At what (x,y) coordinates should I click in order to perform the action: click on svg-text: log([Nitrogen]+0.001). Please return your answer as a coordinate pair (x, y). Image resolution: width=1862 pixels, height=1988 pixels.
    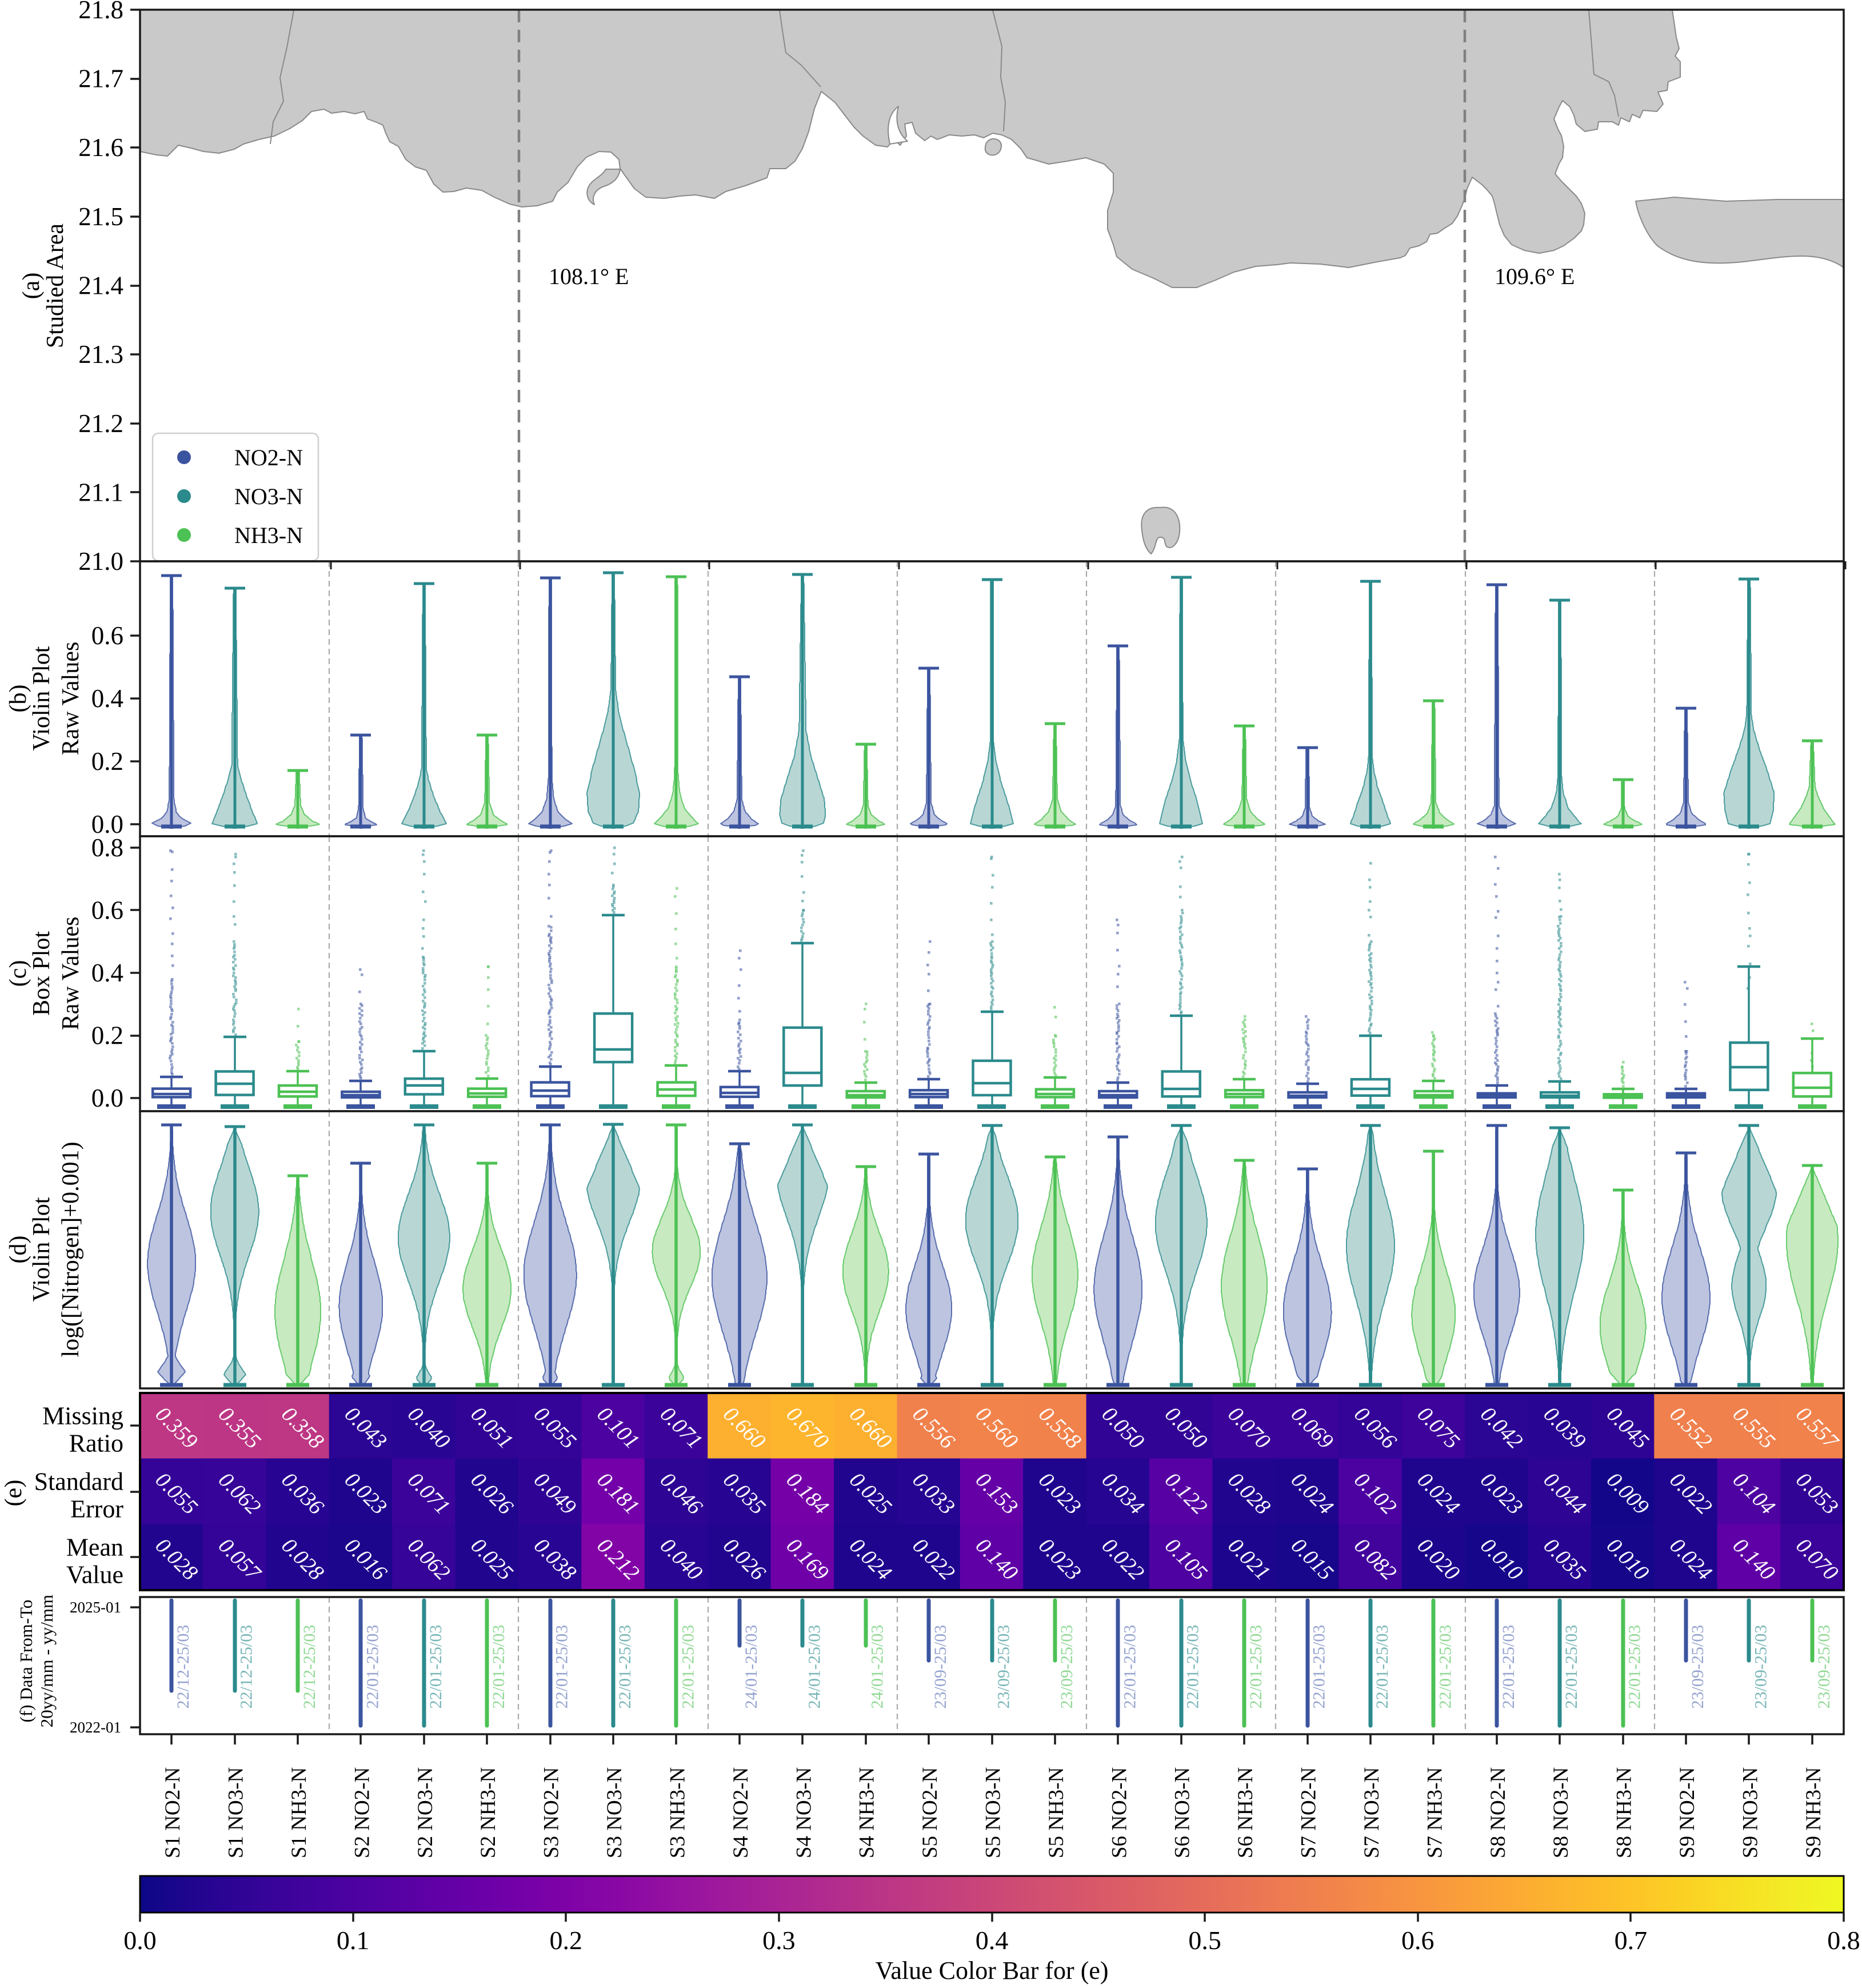
    Looking at the image, I should click on (71, 1249).